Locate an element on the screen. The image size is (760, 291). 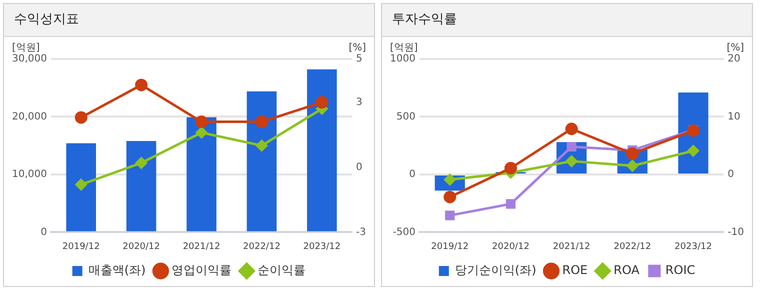
legend-label: ROE is located at coordinates (575, 270).